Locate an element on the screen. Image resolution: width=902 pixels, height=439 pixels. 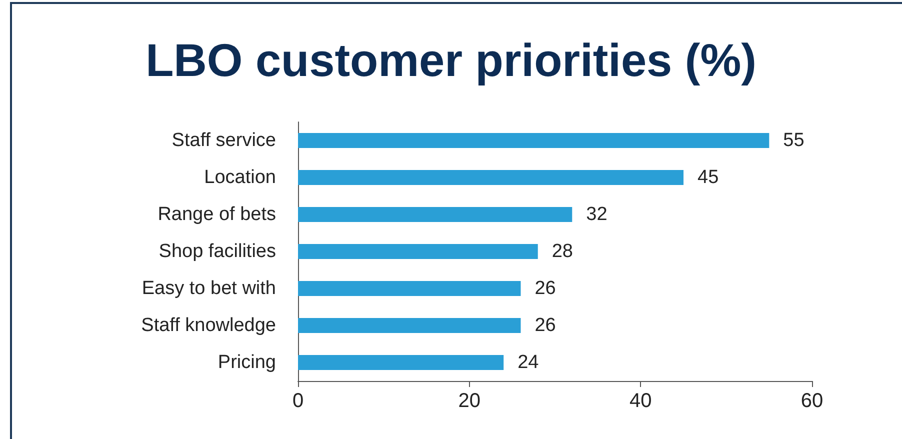
data-label: 28 is located at coordinates (563, 251).